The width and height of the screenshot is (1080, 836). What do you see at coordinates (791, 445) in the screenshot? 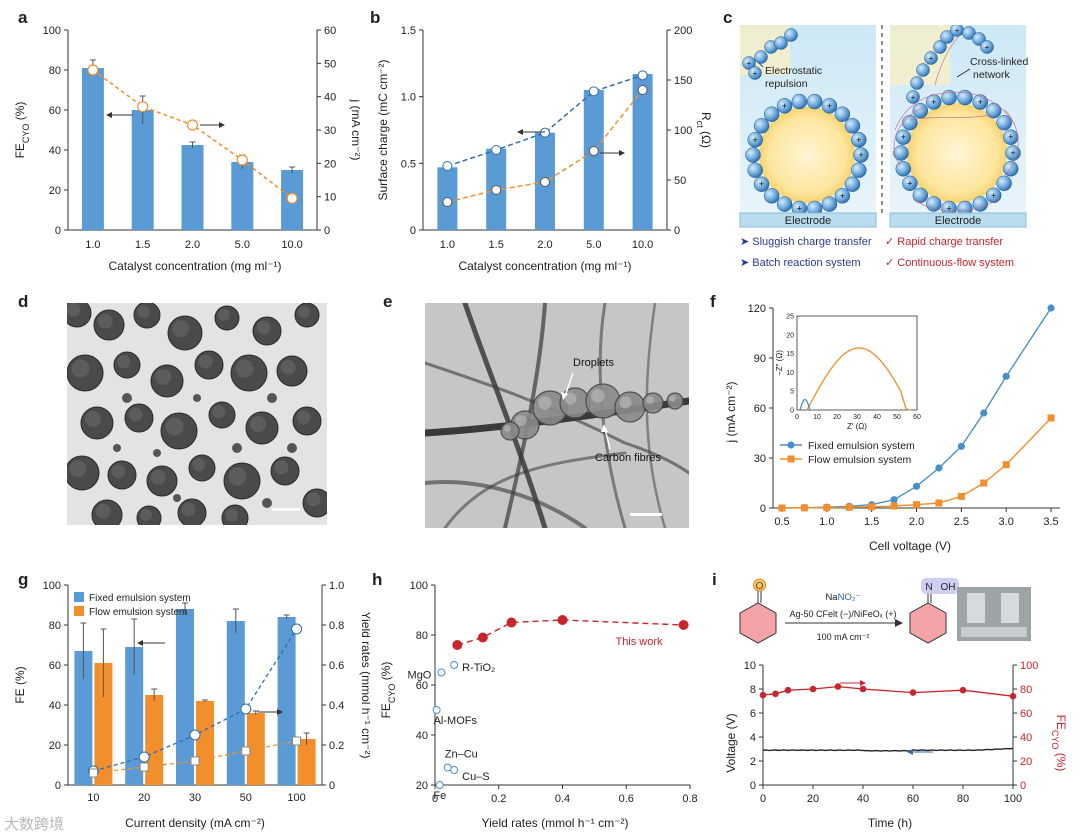
I see `f-legend-marker-fixed` at bounding box center [791, 445].